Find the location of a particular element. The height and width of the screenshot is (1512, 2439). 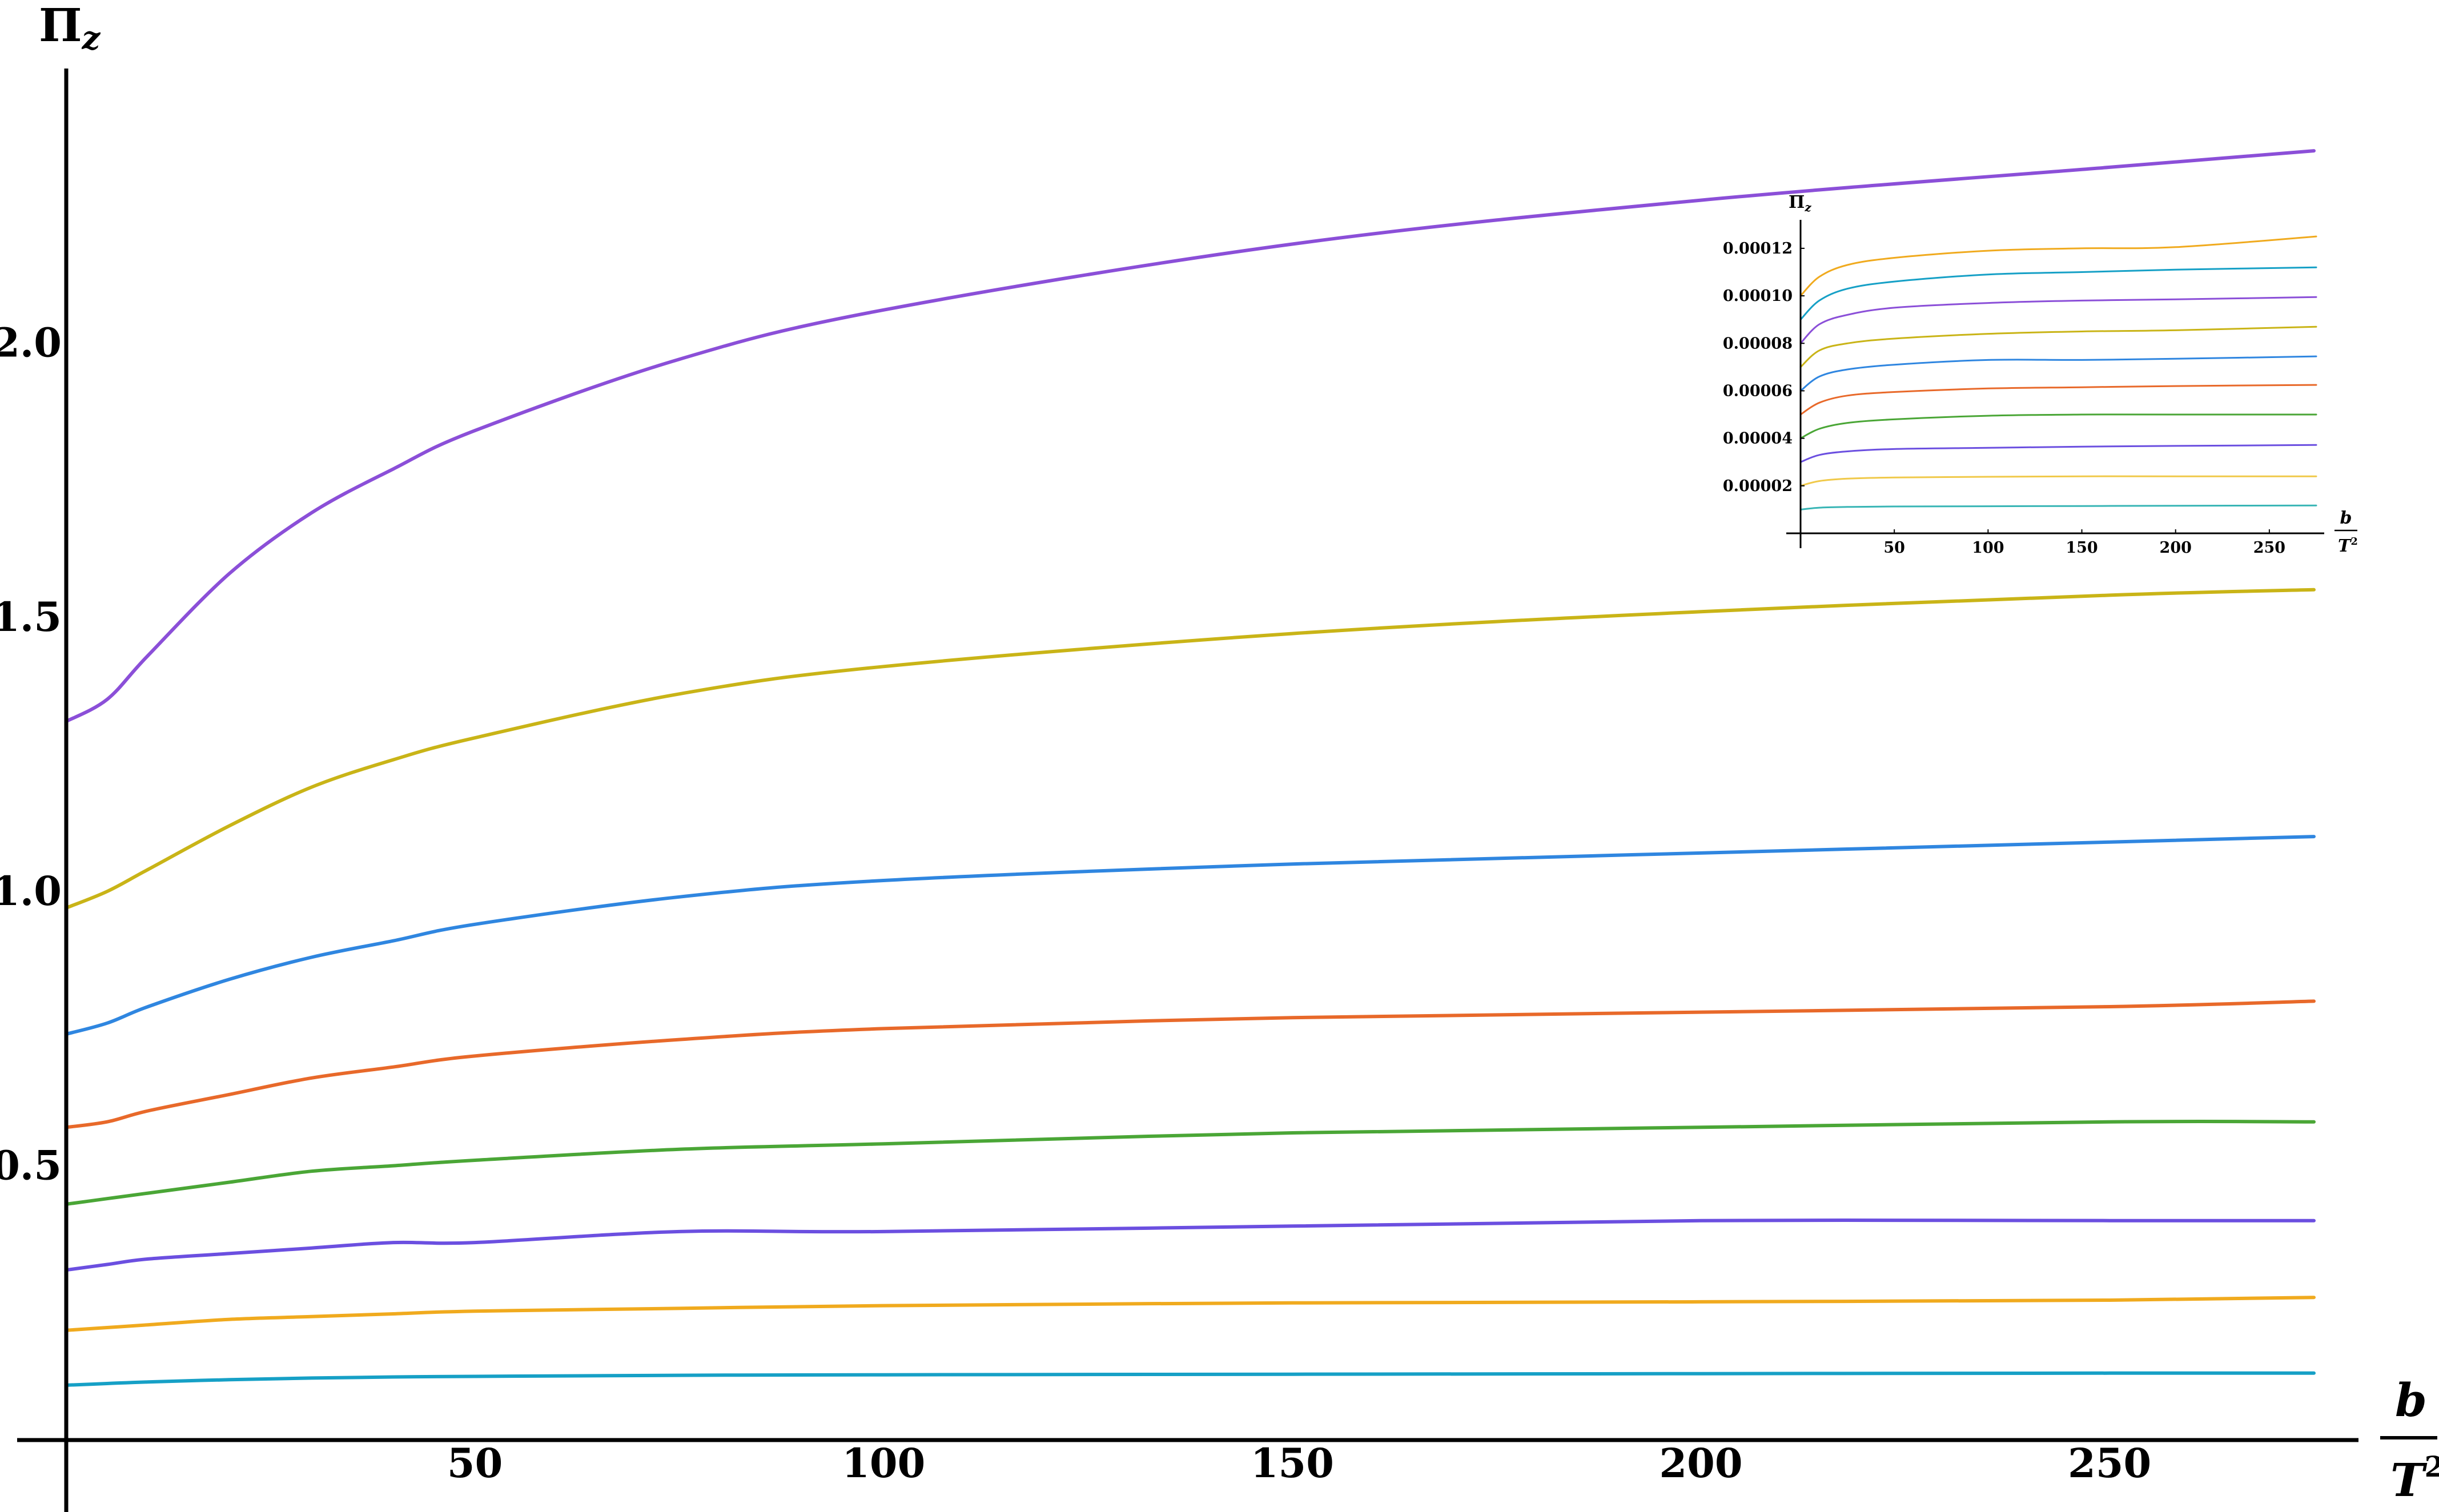

main-x-axis-title: b T2 is located at coordinates (2409, 1440).